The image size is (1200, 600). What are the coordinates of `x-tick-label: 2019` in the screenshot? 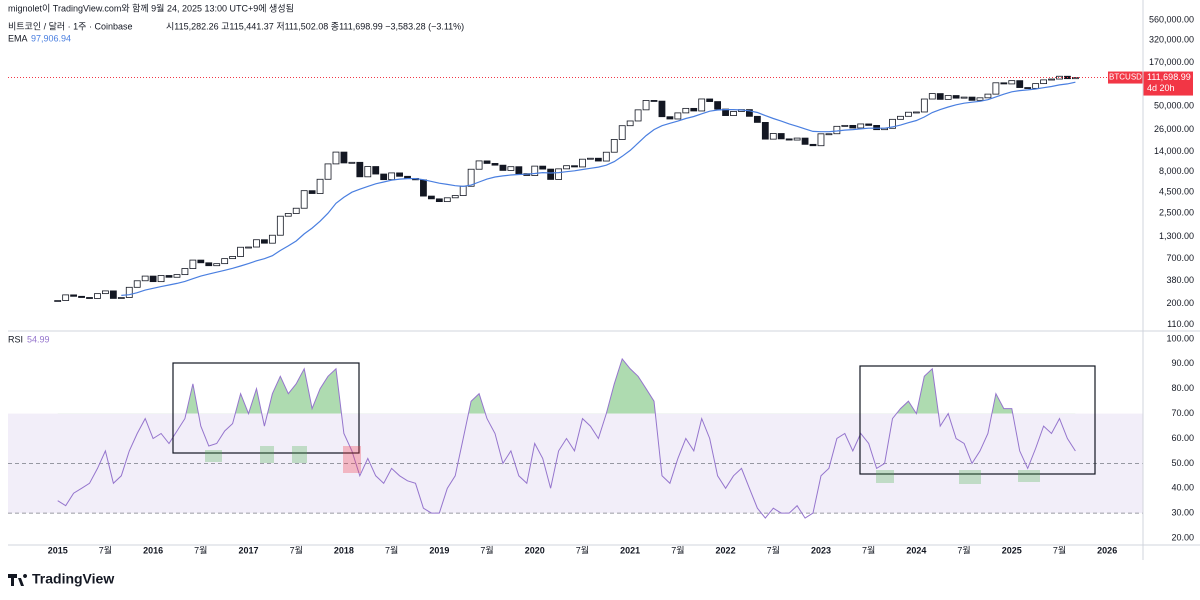 It's located at (439, 550).